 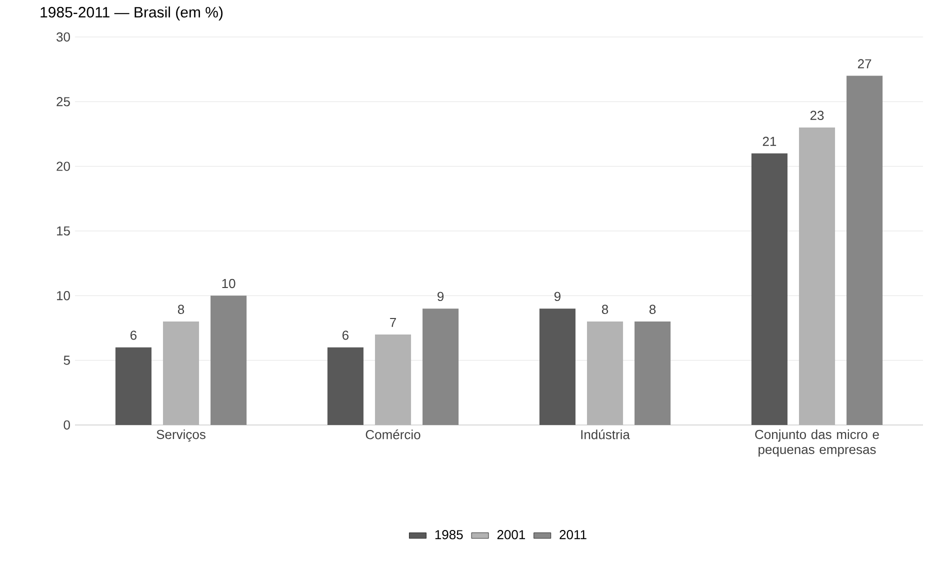 What do you see at coordinates (393, 322) in the screenshot?
I see `data-label: 7` at bounding box center [393, 322].